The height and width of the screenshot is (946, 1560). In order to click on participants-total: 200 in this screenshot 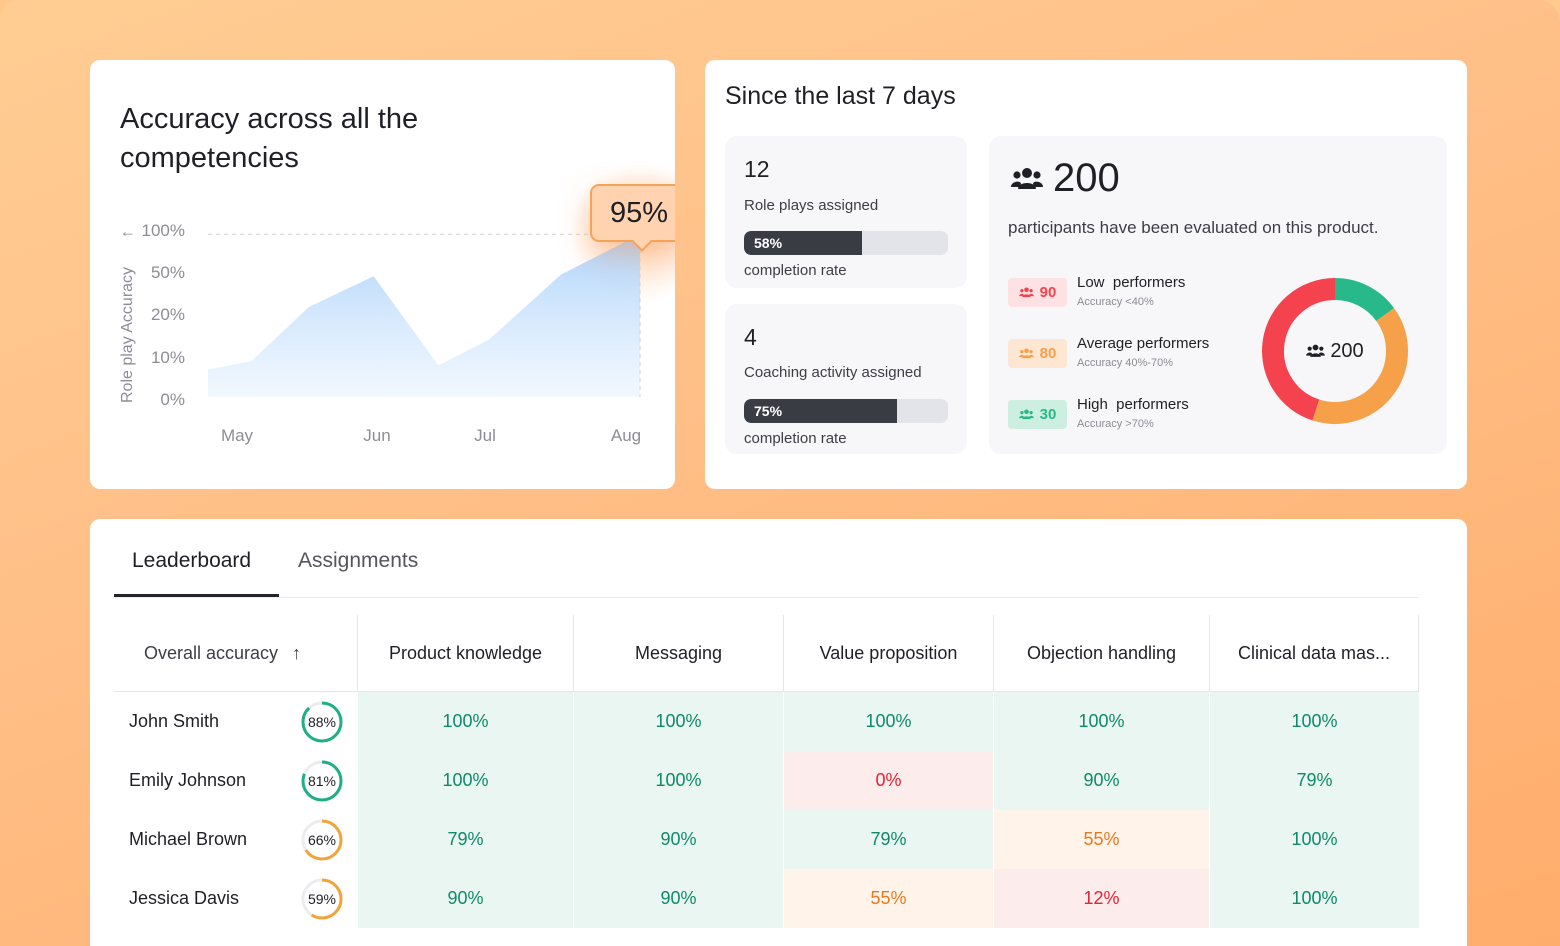, I will do `click(1065, 178)`.